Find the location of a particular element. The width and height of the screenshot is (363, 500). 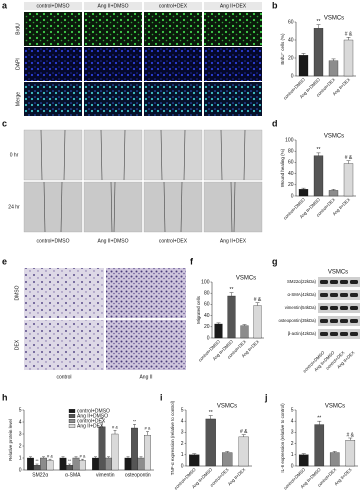

y-tick-label: 1 is located at coordinates (182, 455).